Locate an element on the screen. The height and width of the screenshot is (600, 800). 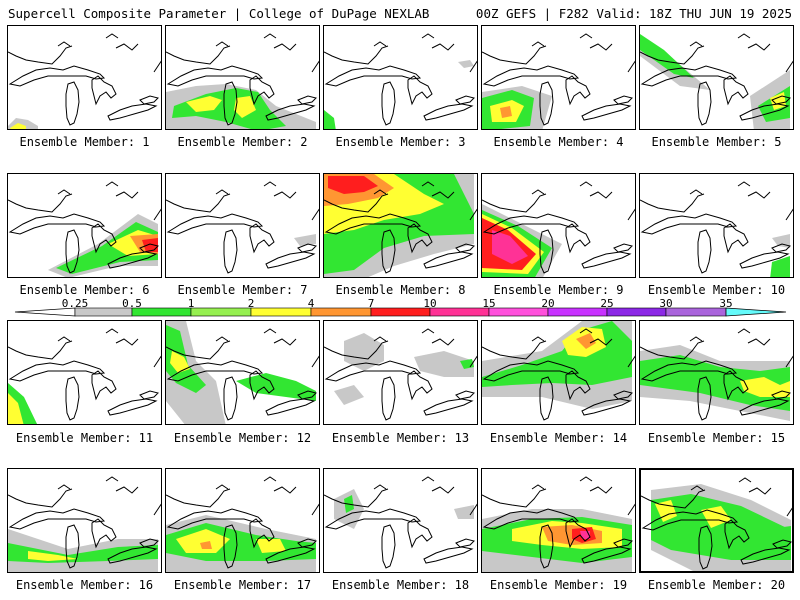
color-scale-tick-label: 10 is located at coordinates (430, 303).